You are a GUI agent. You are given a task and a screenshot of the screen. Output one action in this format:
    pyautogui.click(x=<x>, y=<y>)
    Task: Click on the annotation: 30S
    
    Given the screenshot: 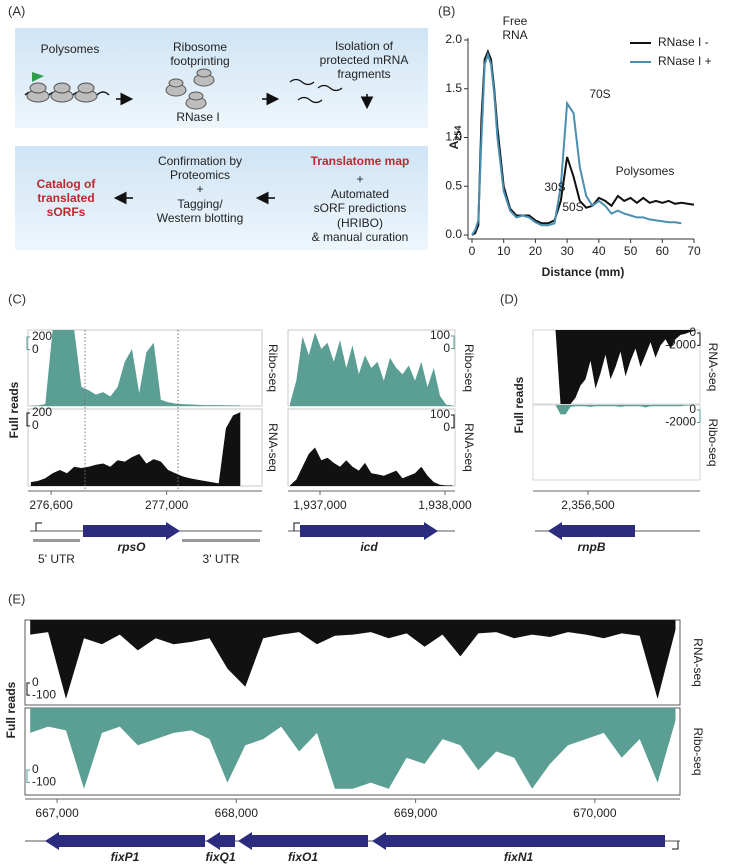 What is the action you would take?
    pyautogui.click(x=554, y=187)
    